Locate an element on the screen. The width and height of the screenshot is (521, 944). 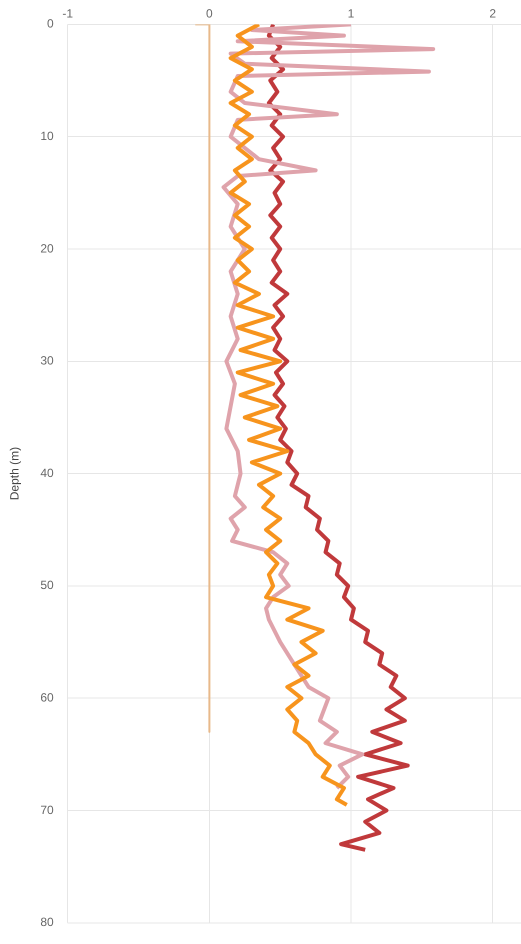
y-tick-label: 40 is located at coordinates (47, 473).